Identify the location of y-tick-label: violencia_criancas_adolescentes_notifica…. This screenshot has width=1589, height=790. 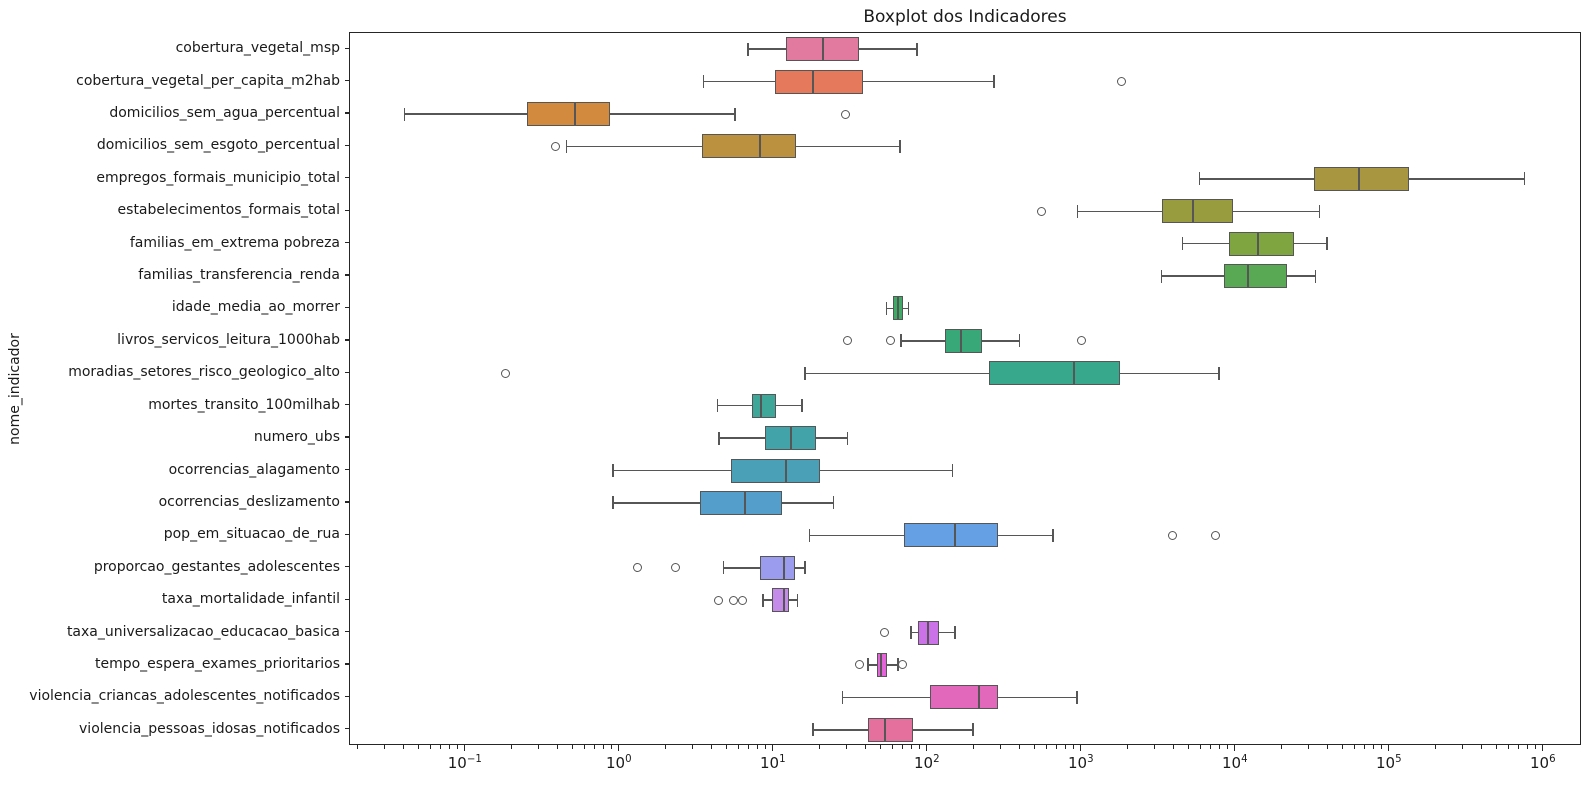
(184, 696).